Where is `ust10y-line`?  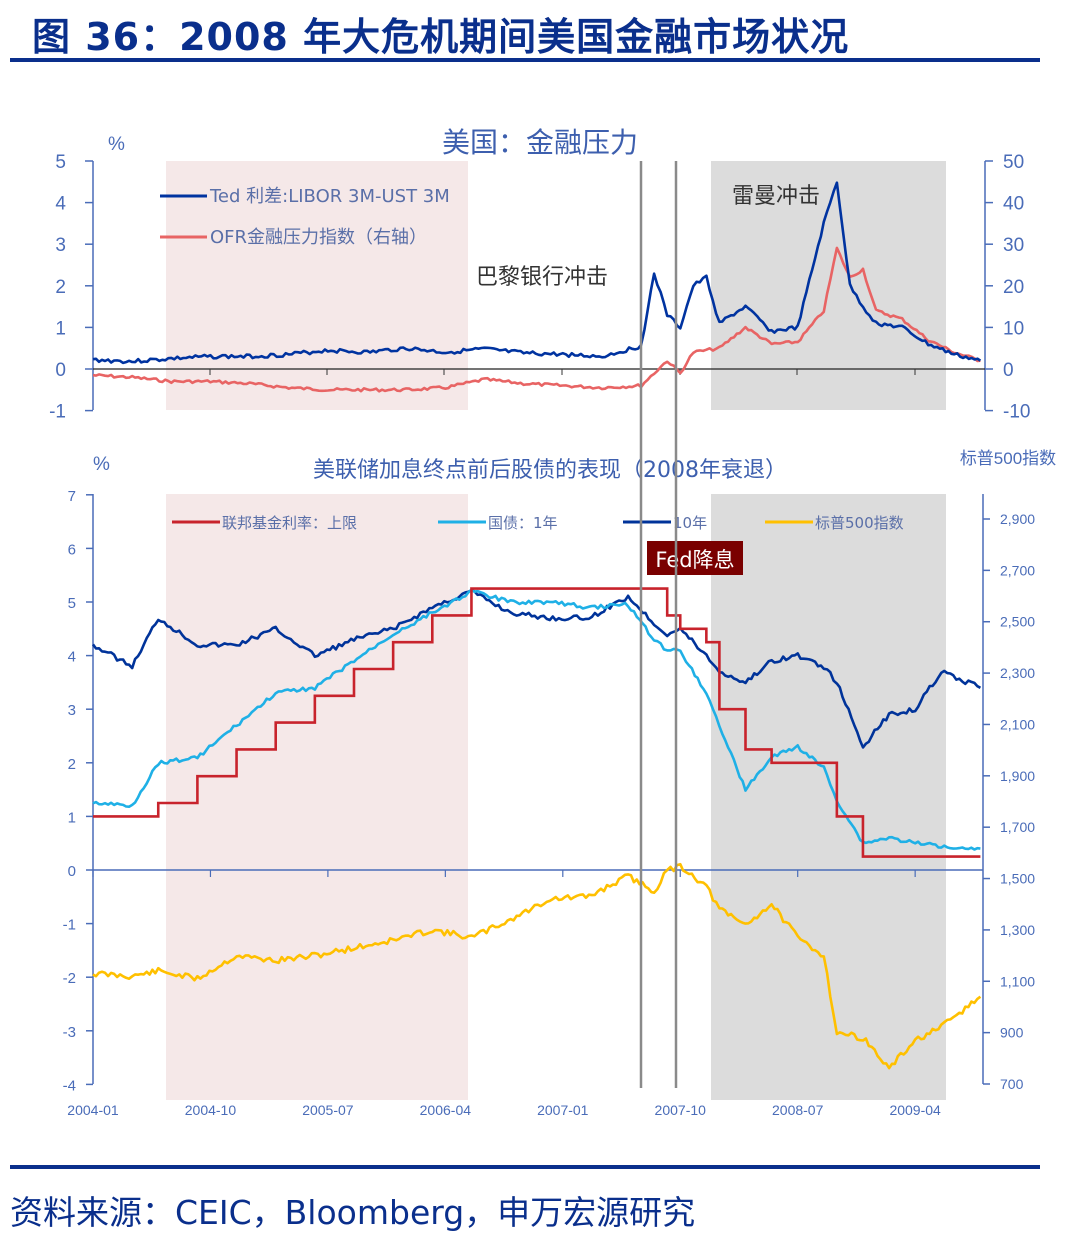
ust10y-line is located at coordinates (536, 668).